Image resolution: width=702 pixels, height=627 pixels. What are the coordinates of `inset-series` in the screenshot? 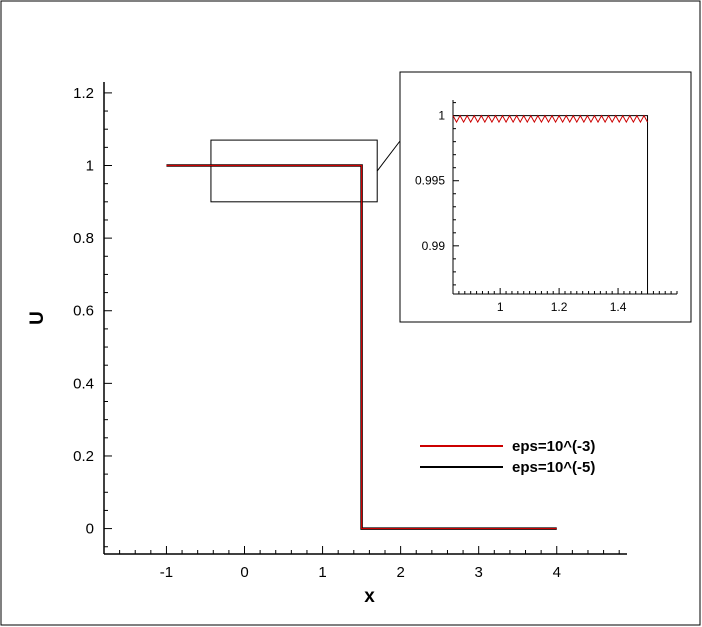 It's located at (550, 204).